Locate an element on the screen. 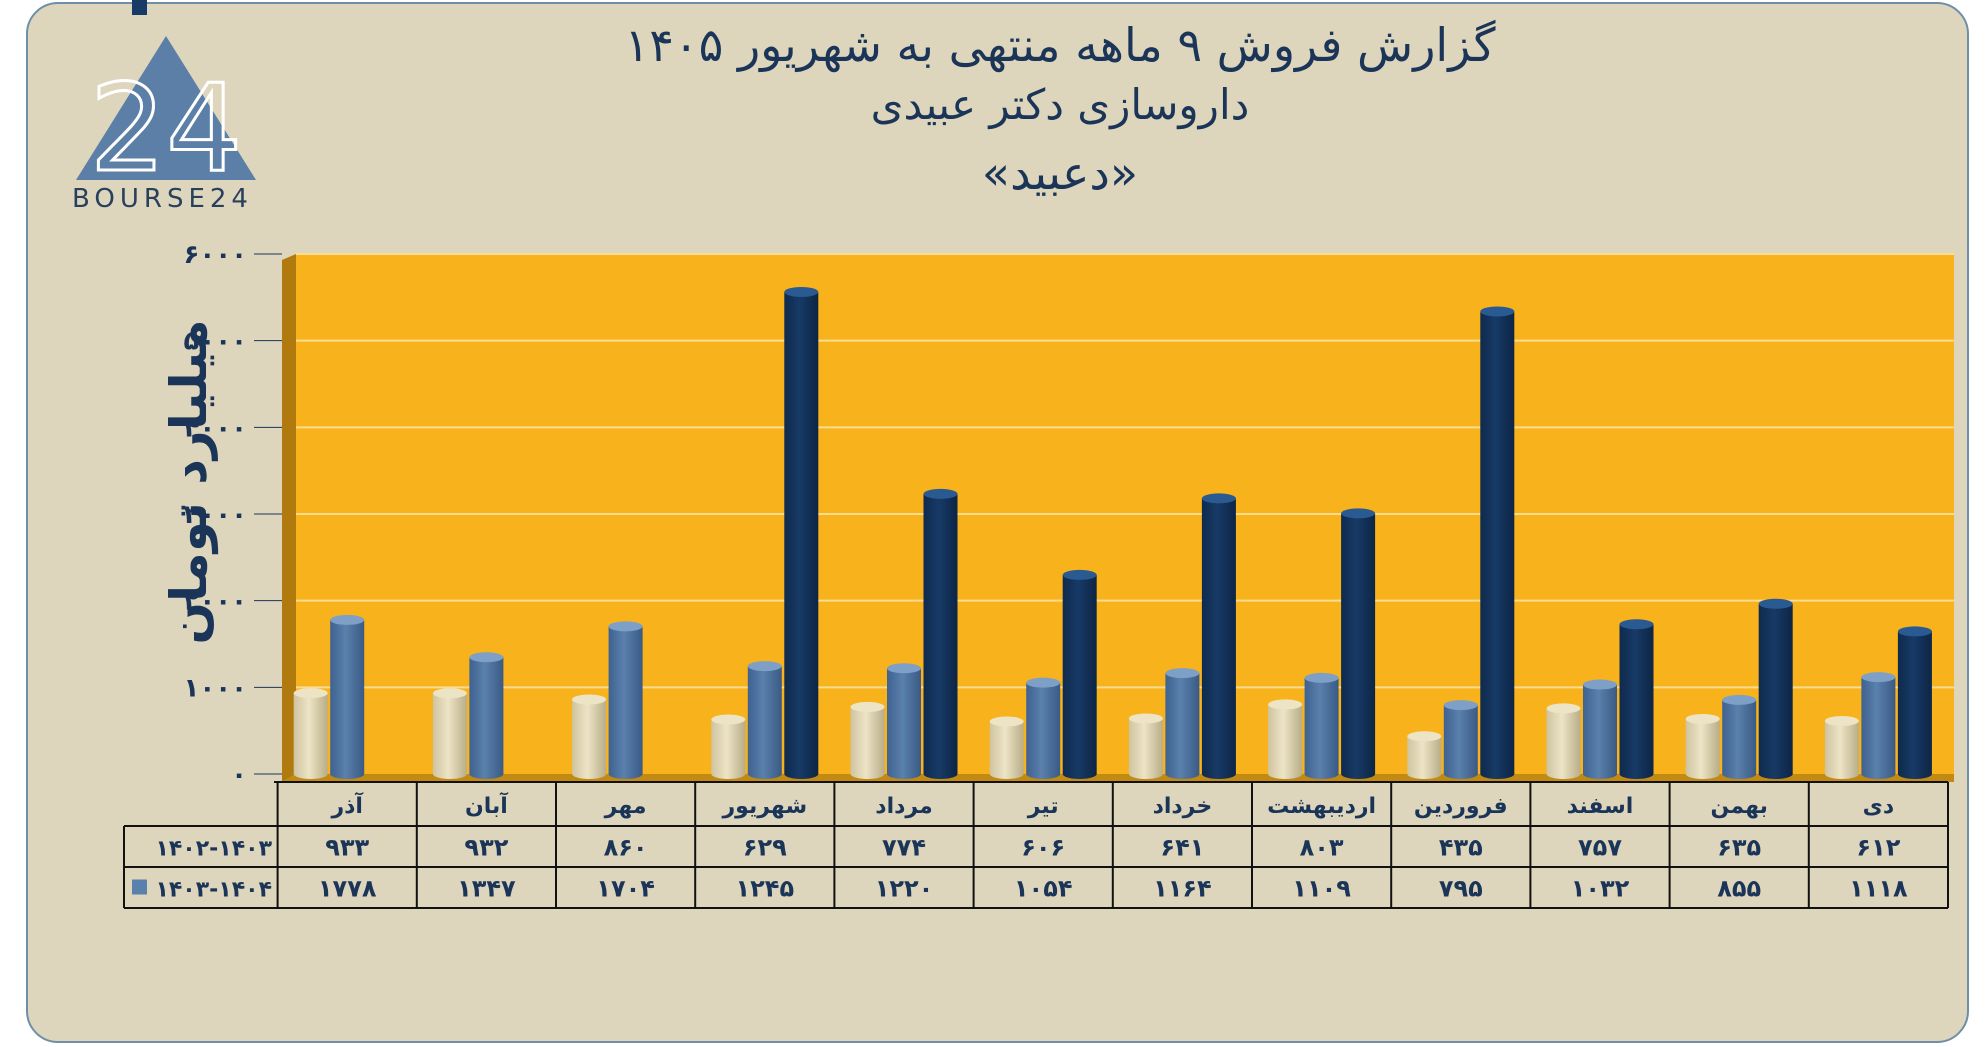  logo-text: BOURSE24 is located at coordinates (162, 199).